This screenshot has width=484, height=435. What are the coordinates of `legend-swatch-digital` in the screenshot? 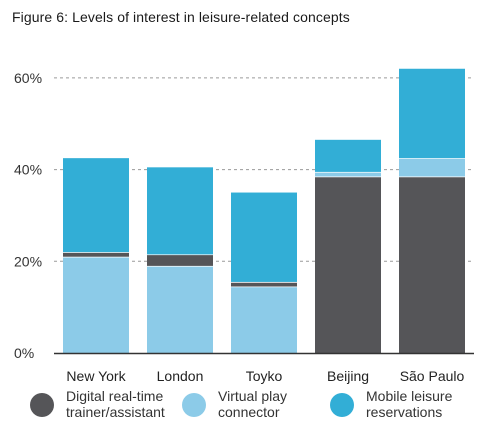 It's located at (42, 405).